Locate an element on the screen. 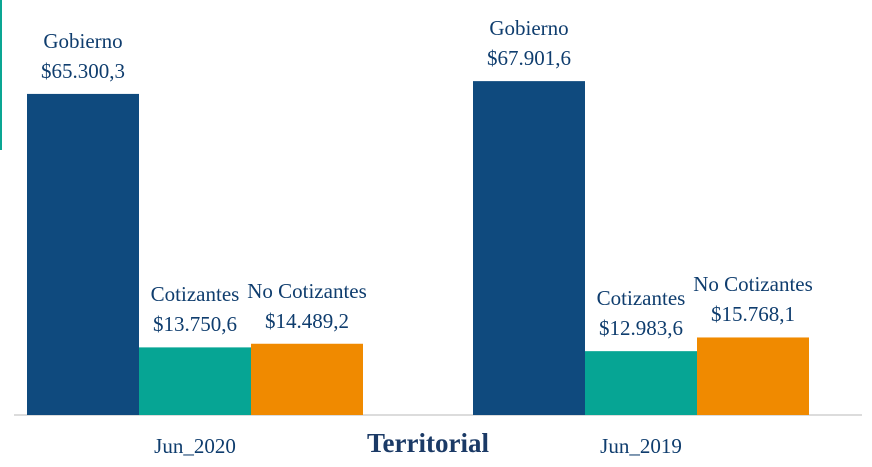 The width and height of the screenshot is (872, 467). value-label: $12.983,6 is located at coordinates (641, 328).